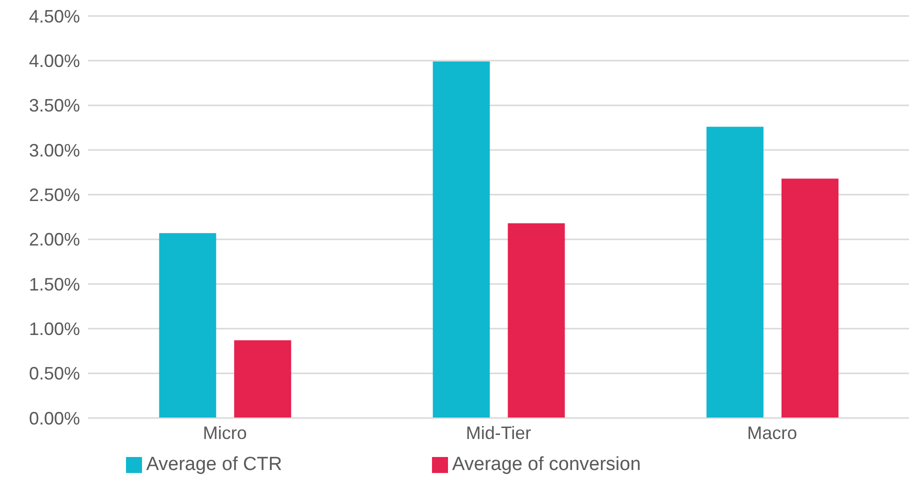  Describe the element at coordinates (54, 150) in the screenshot. I see `y-tick-label: 3.00%` at that location.